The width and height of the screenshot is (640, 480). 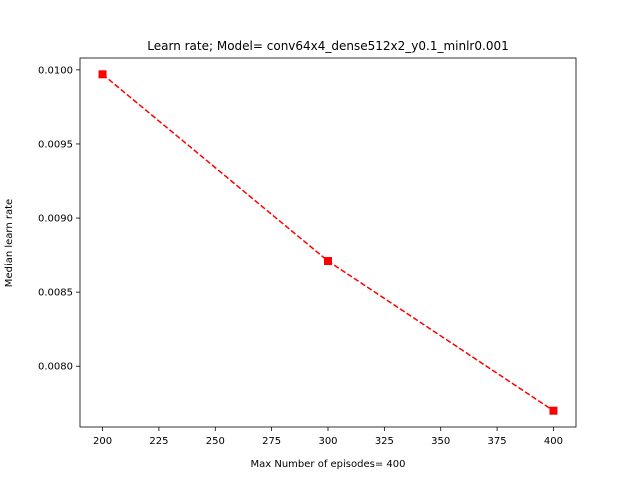 I want to click on y-tick-label: 0.0100, so click(x=55, y=70).